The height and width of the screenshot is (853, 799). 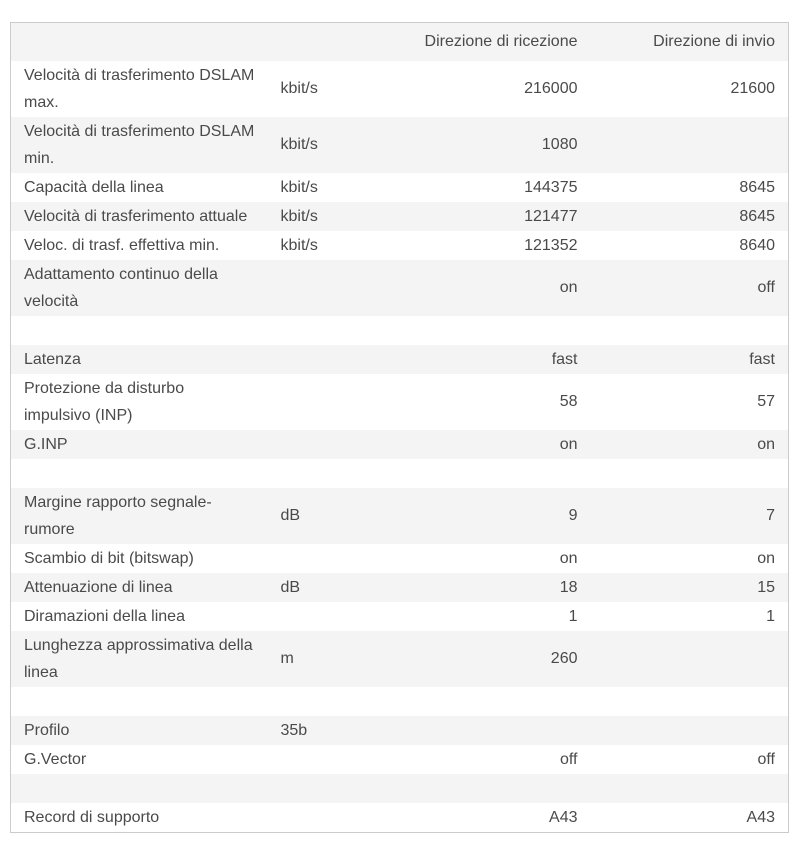 I want to click on row-label: Latenza, so click(x=145, y=359).